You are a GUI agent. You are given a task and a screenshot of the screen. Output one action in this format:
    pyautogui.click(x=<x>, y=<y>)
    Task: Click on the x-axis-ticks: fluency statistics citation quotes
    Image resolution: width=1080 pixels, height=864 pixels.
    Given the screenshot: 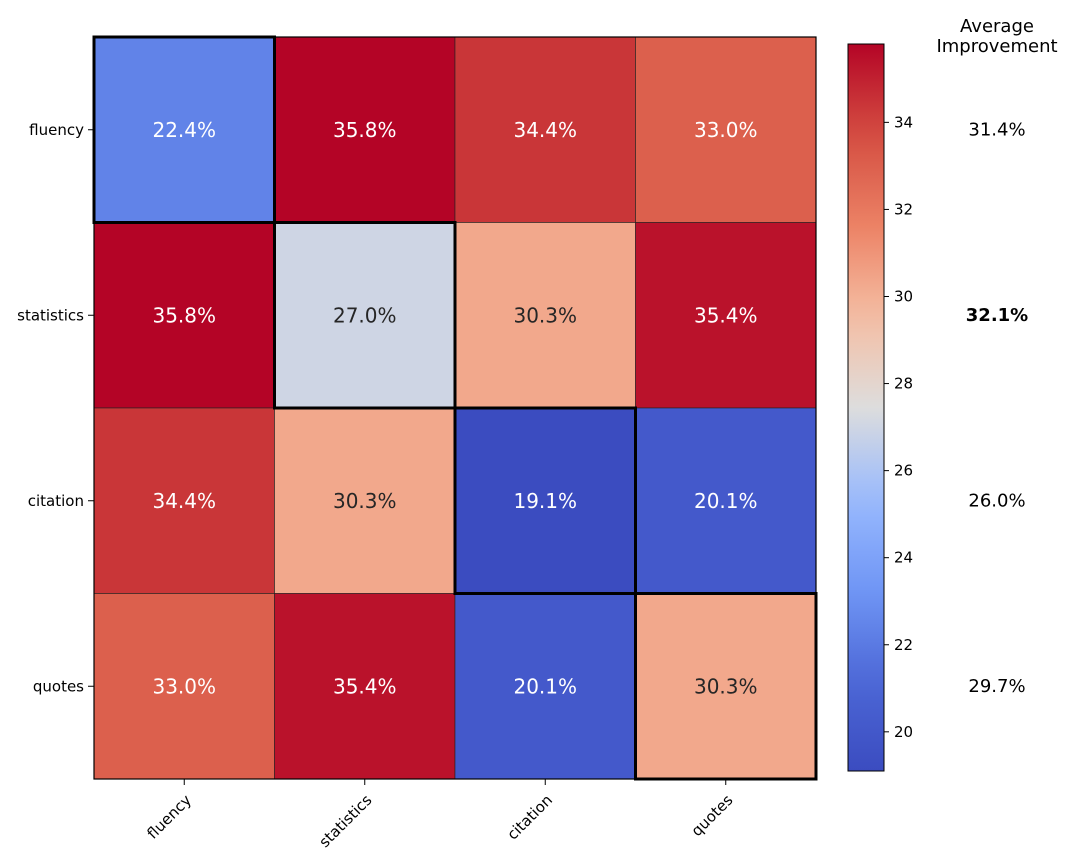 What is the action you would take?
    pyautogui.click(x=440, y=815)
    